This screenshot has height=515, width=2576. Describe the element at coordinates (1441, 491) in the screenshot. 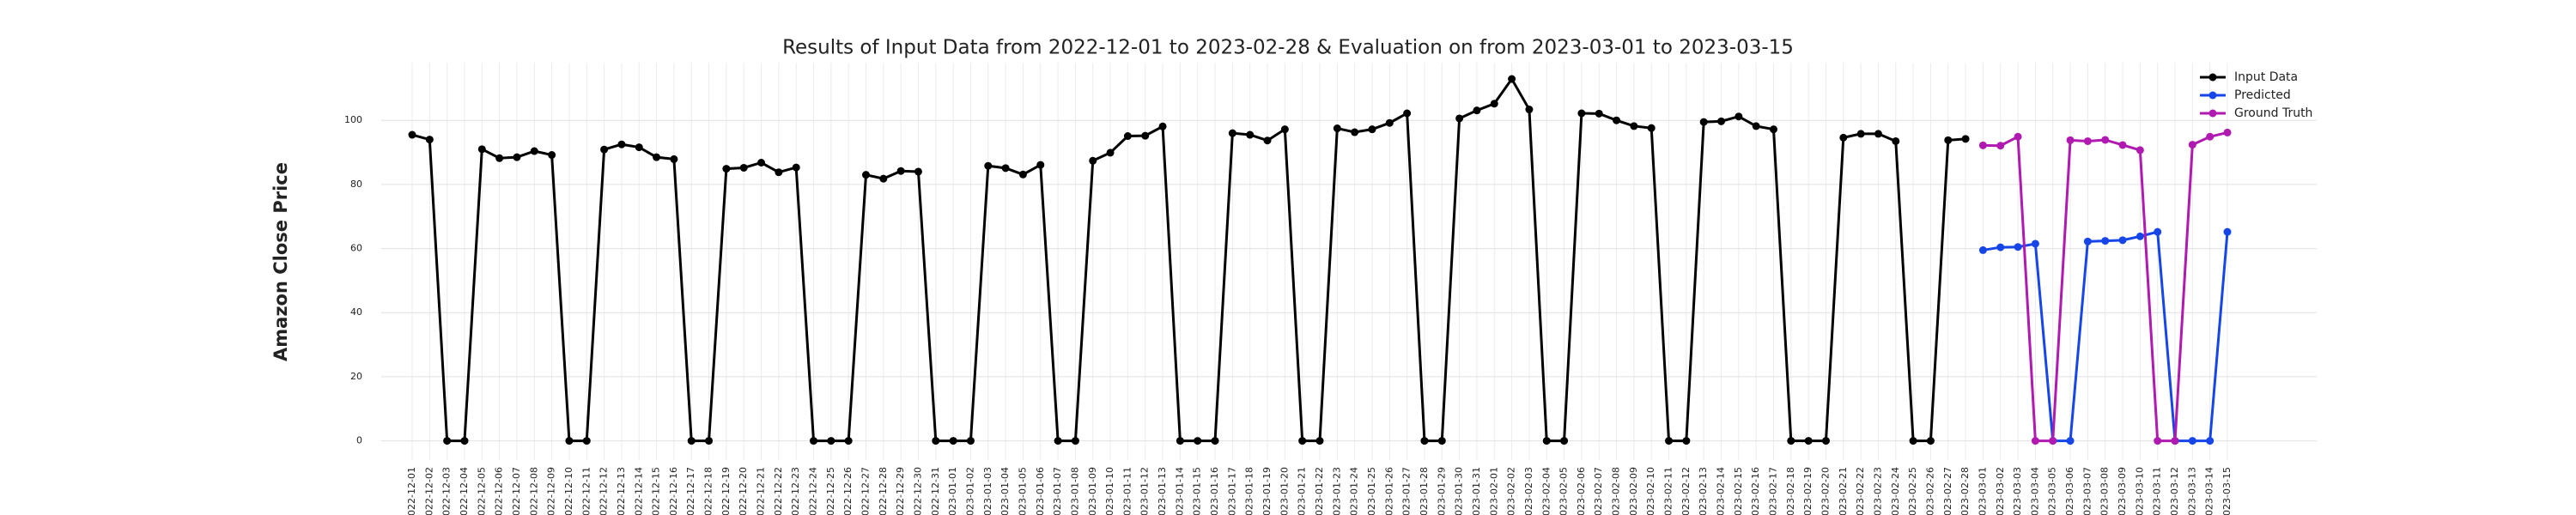

I see `x-tick-label: 2023-01-29` at that location.